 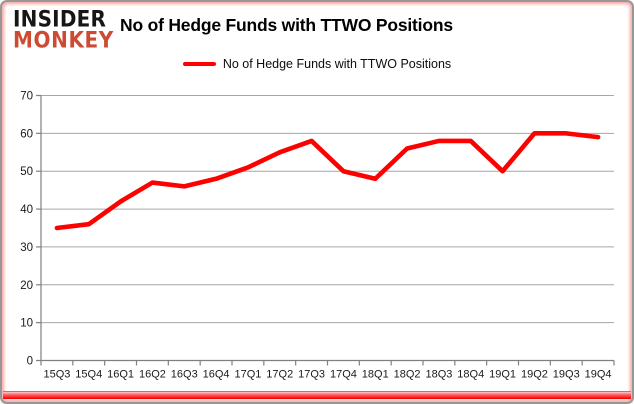 What do you see at coordinates (56, 375) in the screenshot?
I see `x-axis-label: 15Q3` at bounding box center [56, 375].